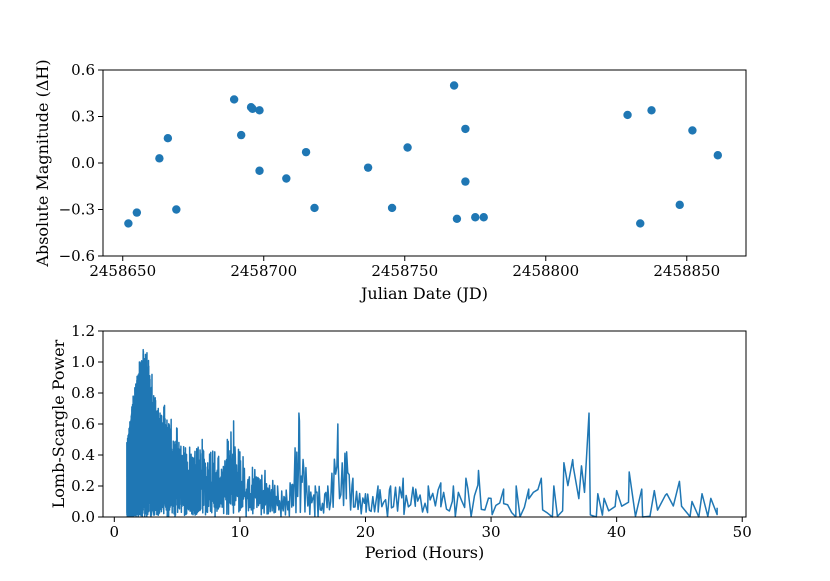  What do you see at coordinates (83, 424) in the screenshot?
I see `periodogram-y-tick-label: 0.6` at bounding box center [83, 424].